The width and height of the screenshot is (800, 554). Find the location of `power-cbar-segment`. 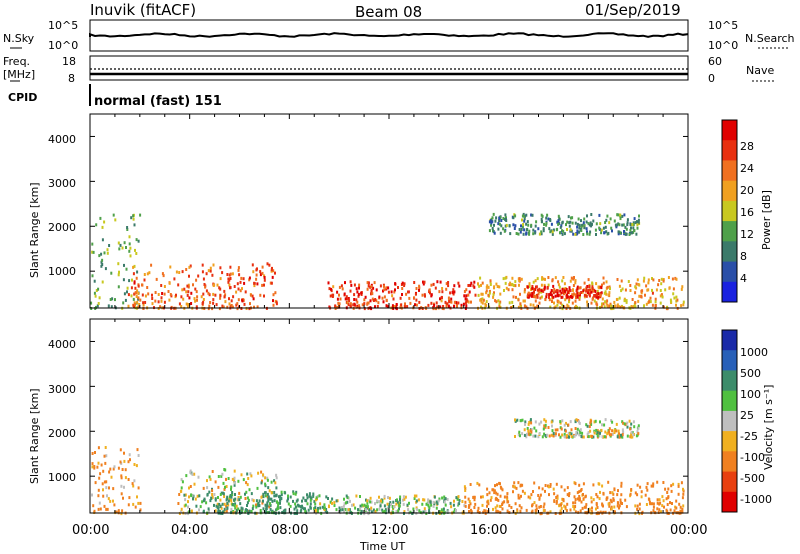

power-cbar-segment is located at coordinates (729, 191).